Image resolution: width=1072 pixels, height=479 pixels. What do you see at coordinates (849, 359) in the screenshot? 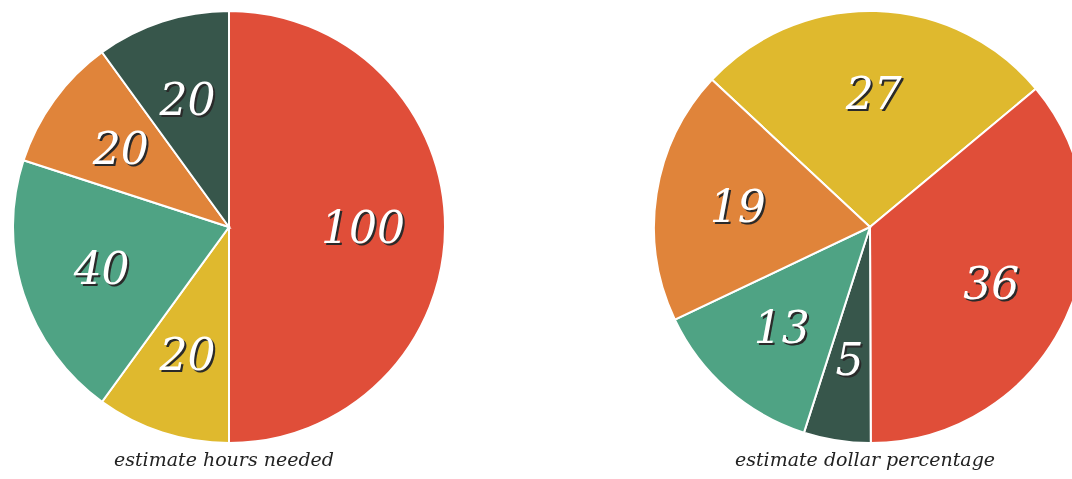
I see `data-label: 5` at bounding box center [849, 359].